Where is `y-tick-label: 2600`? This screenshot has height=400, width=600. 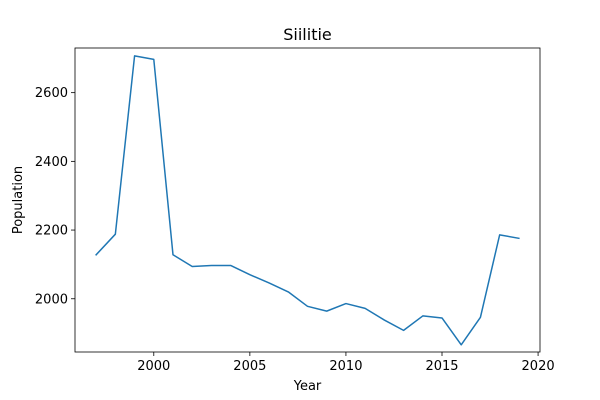
y-tick-label: 2600 is located at coordinates (51, 93).